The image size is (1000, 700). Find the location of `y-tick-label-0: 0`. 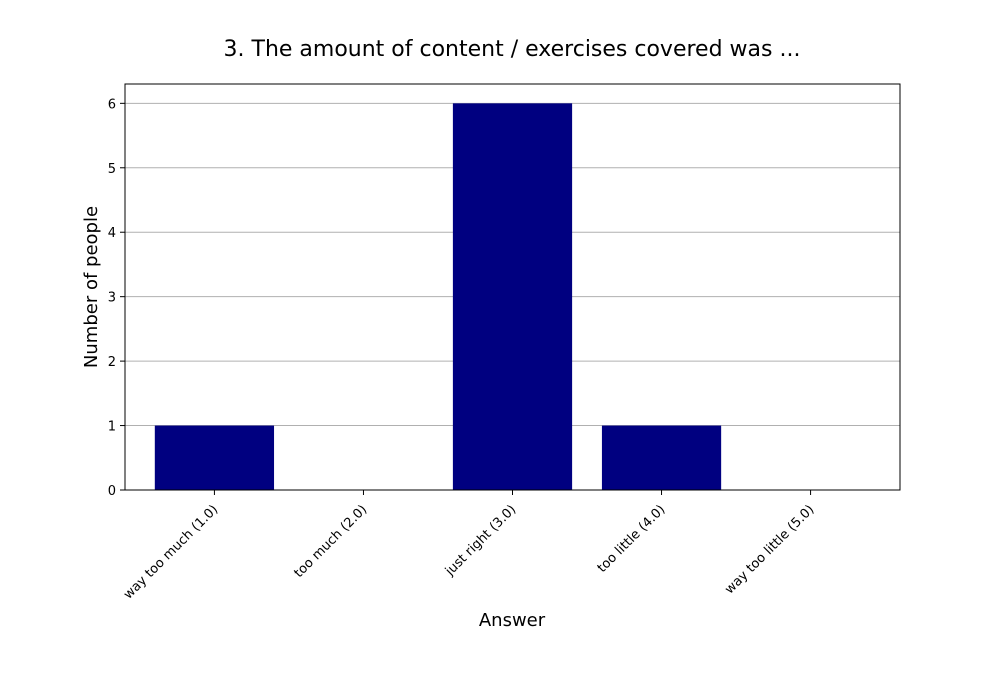

y-tick-label-0: 0 is located at coordinates (112, 491).